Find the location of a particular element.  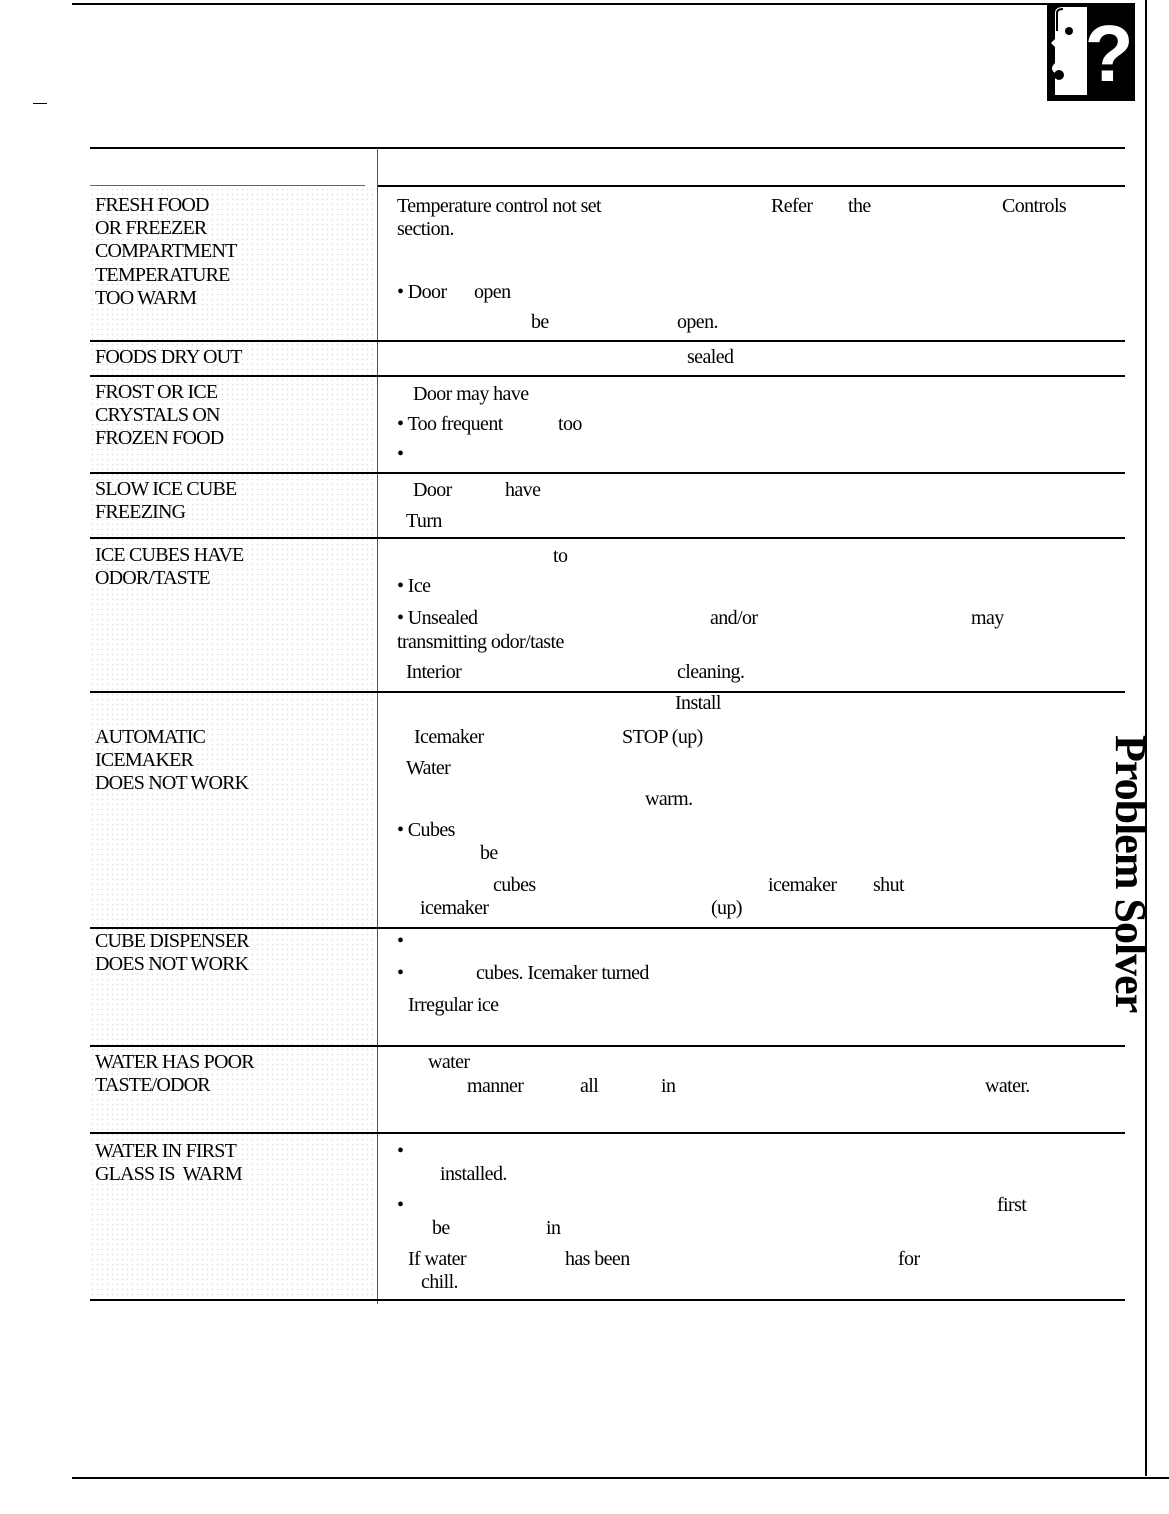

problem-label: TASTE/ODOR is located at coordinates (153, 1085).